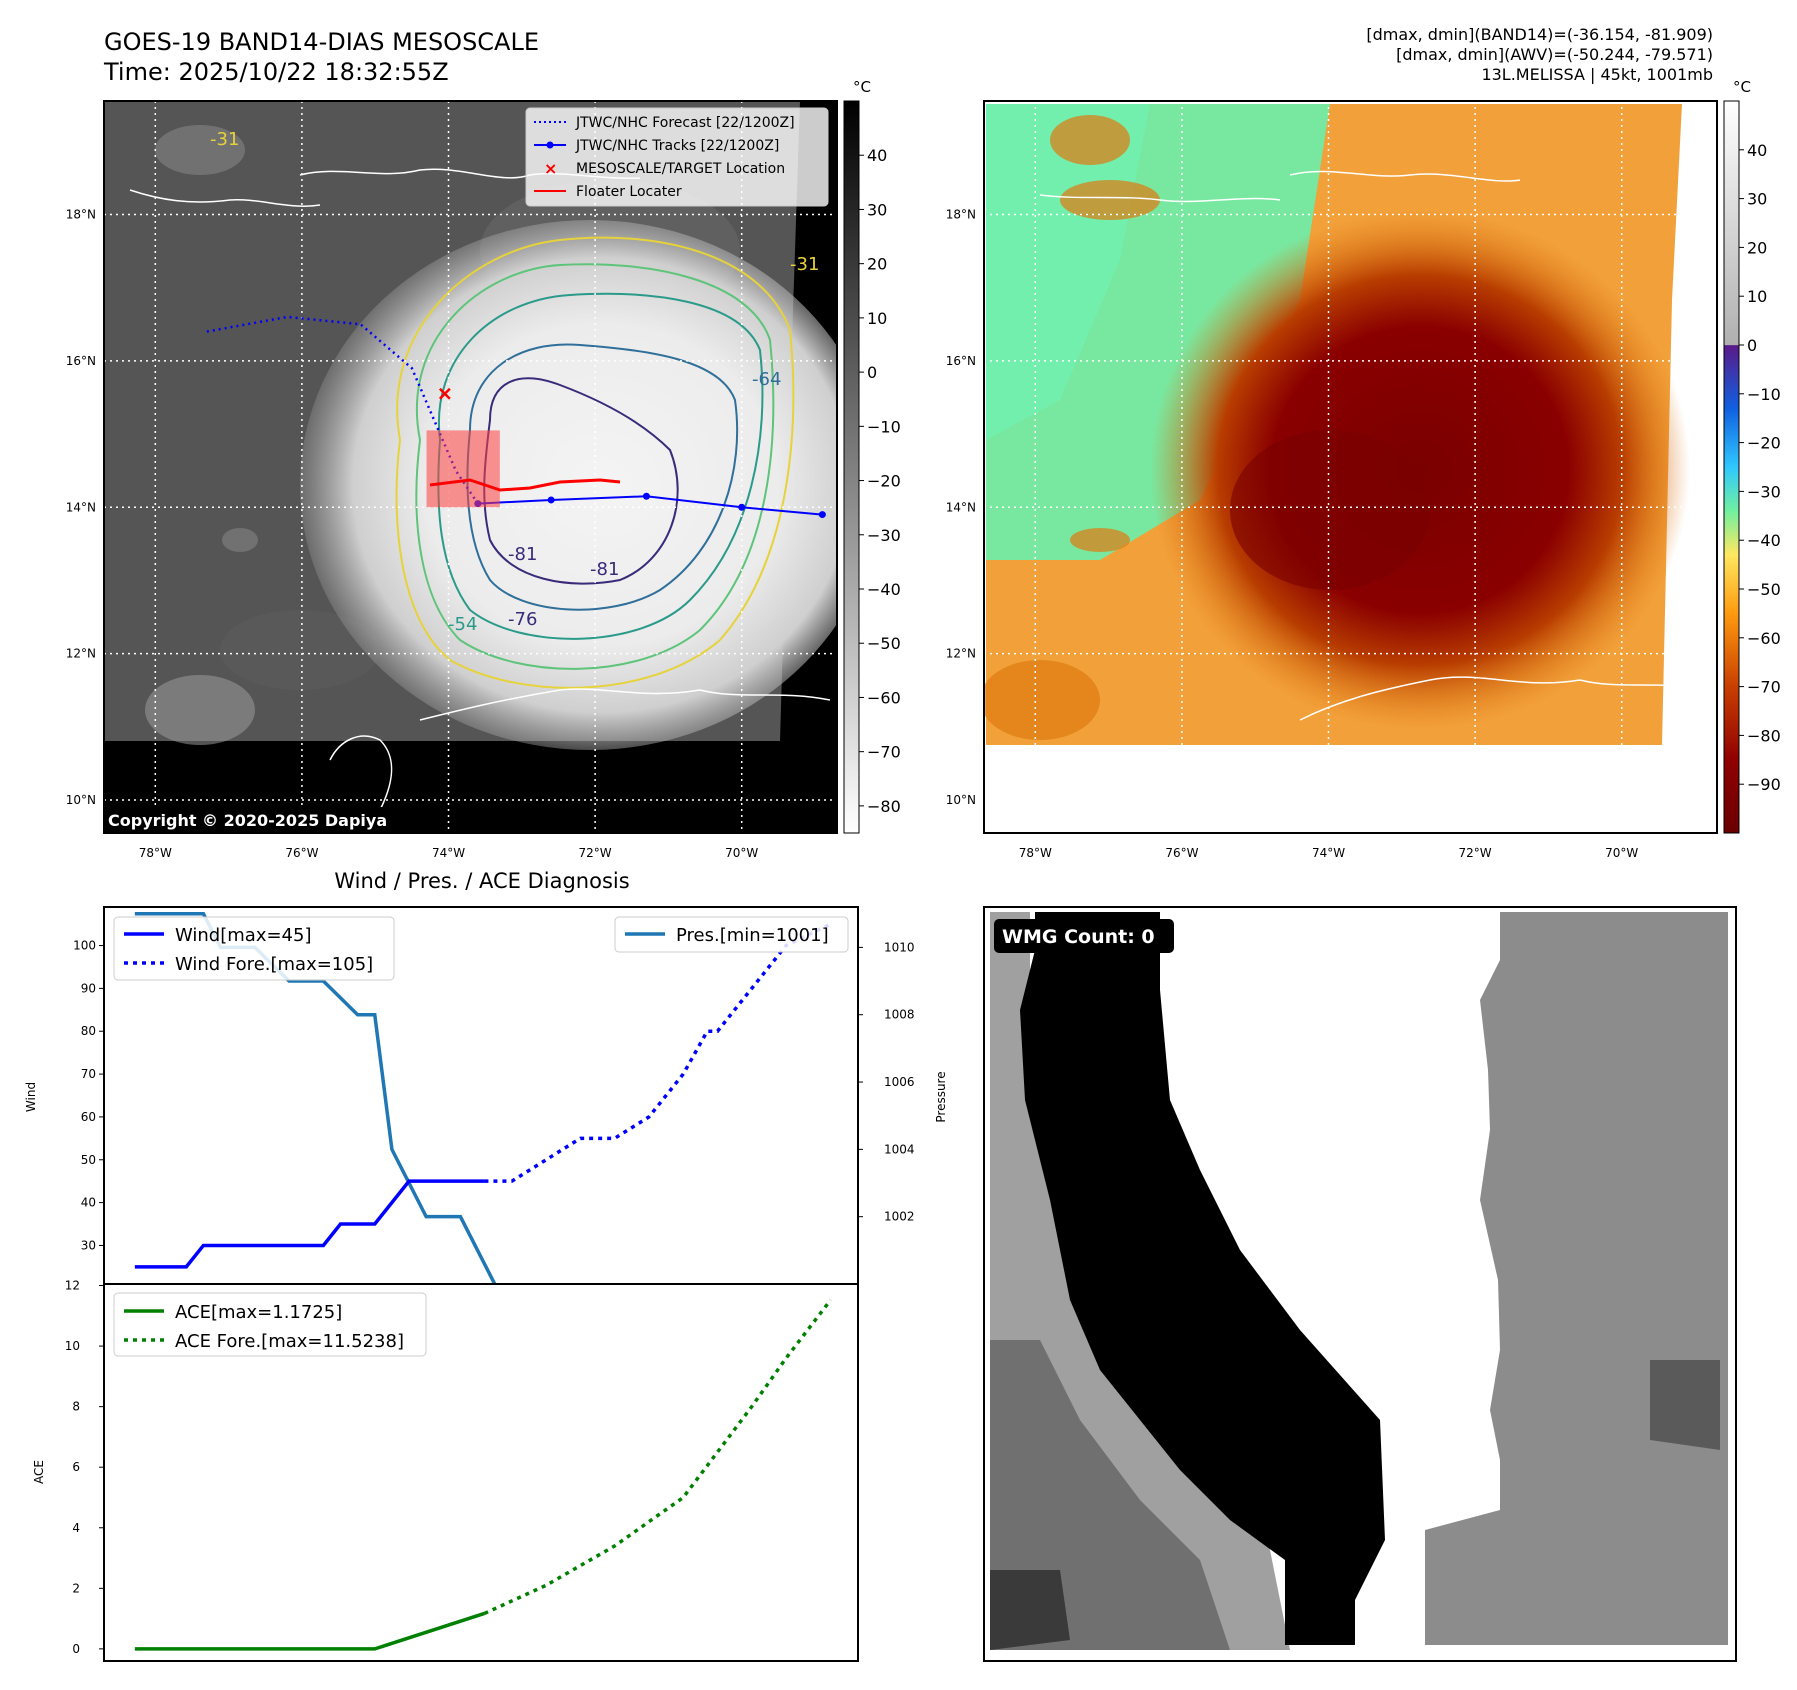  What do you see at coordinates (595, 462) in the screenshot?
I see `ir-contours` at bounding box center [595, 462].